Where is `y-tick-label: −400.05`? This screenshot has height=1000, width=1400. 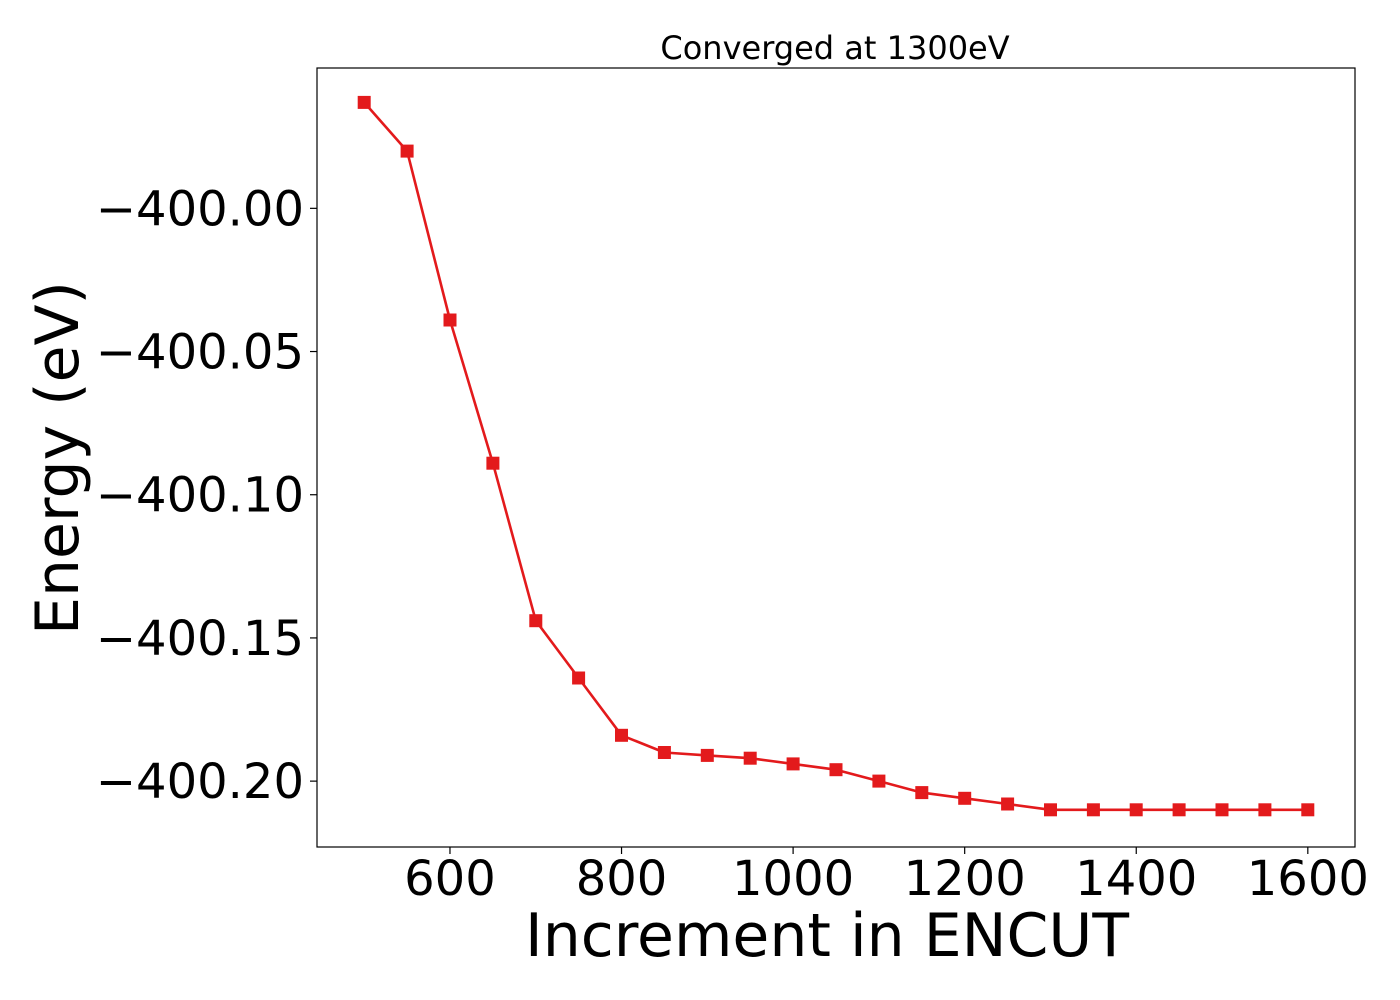 y-tick-label: −400.05 is located at coordinates (200, 353).